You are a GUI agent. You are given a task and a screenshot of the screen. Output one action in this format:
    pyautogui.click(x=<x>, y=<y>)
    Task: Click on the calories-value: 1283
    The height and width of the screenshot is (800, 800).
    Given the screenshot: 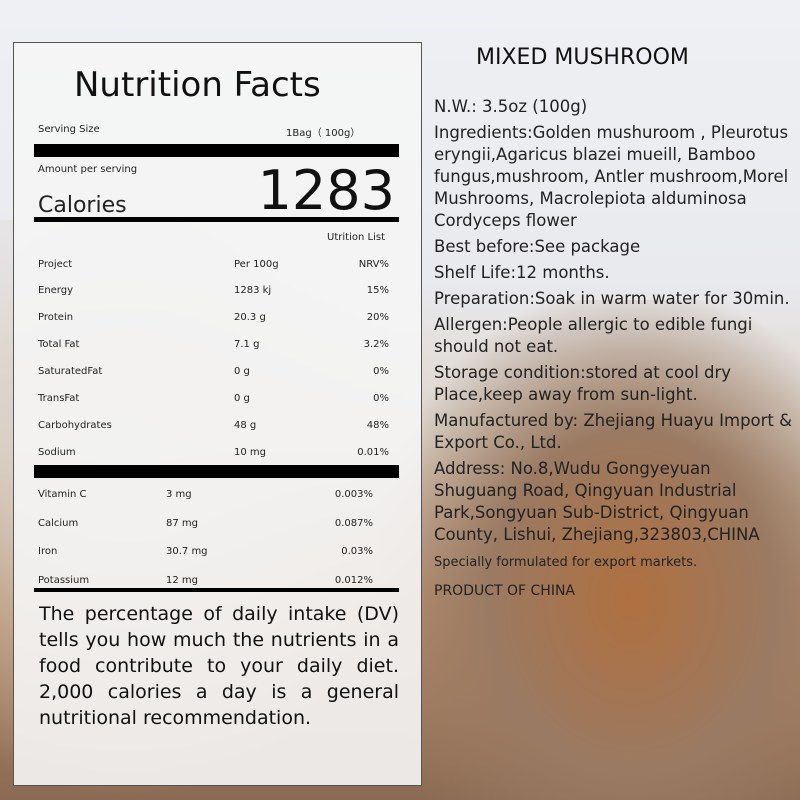 What is the action you would take?
    pyautogui.click(x=326, y=190)
    